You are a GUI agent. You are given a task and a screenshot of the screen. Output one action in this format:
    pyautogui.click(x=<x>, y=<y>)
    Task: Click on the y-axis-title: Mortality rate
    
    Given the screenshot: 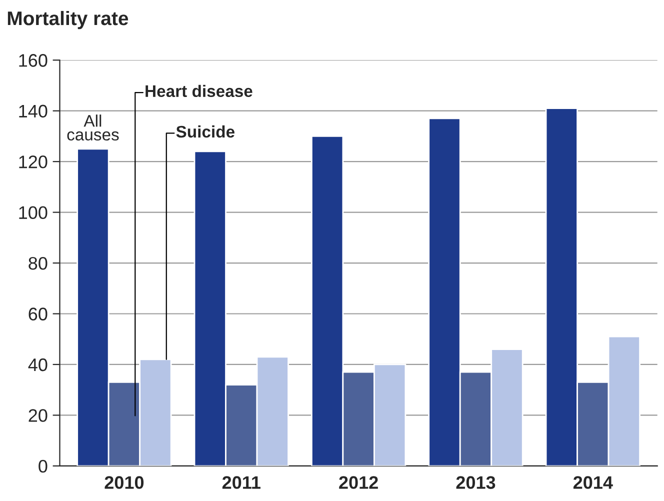 What is the action you would take?
    pyautogui.click(x=68, y=20)
    